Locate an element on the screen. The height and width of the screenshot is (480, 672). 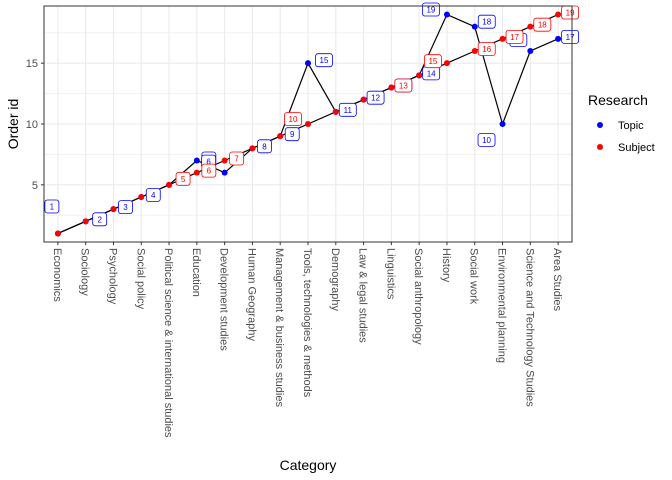
data-label-subject: 17 is located at coordinates (514, 37).